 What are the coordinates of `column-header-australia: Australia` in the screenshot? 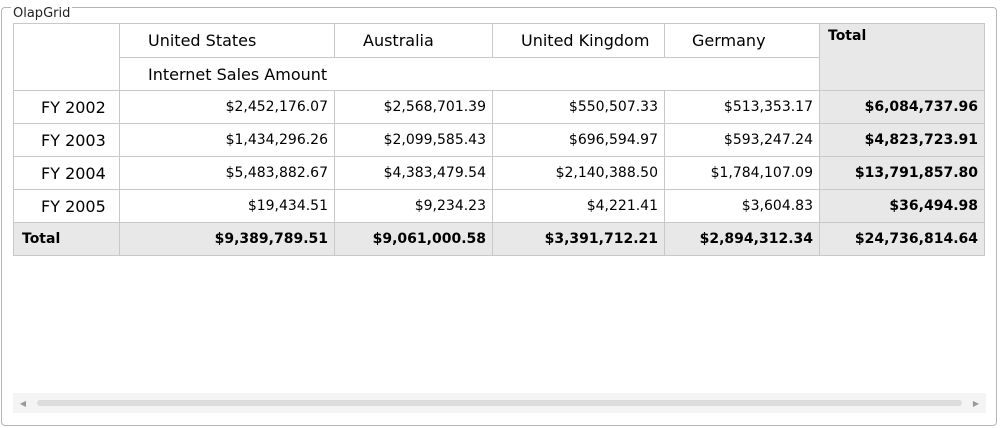 It's located at (413, 40).